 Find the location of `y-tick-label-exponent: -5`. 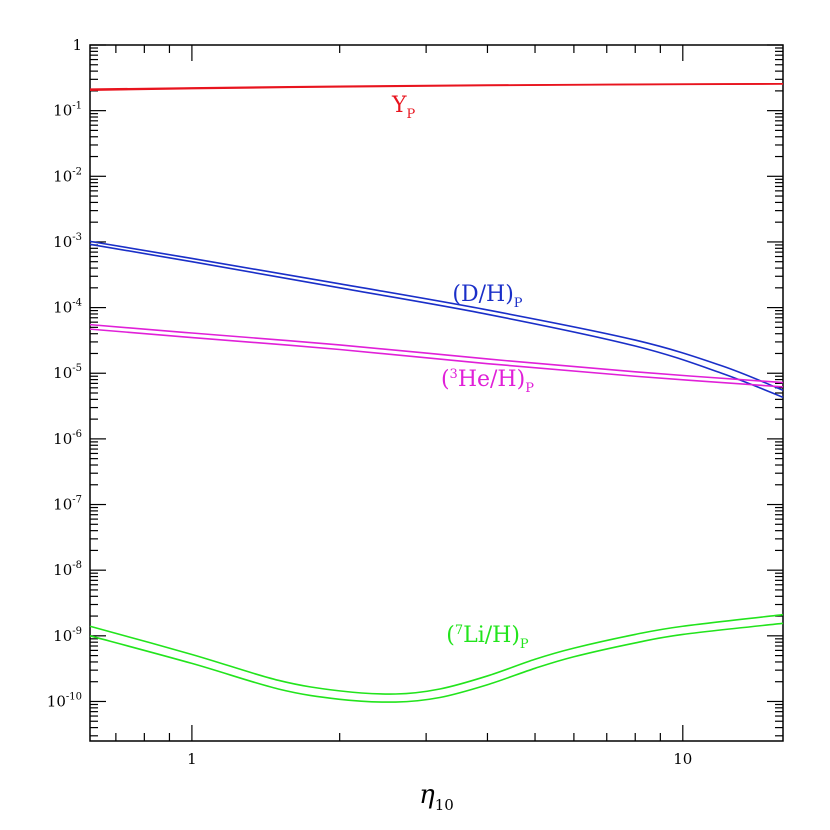

y-tick-label-exponent: -5 is located at coordinates (77, 368).